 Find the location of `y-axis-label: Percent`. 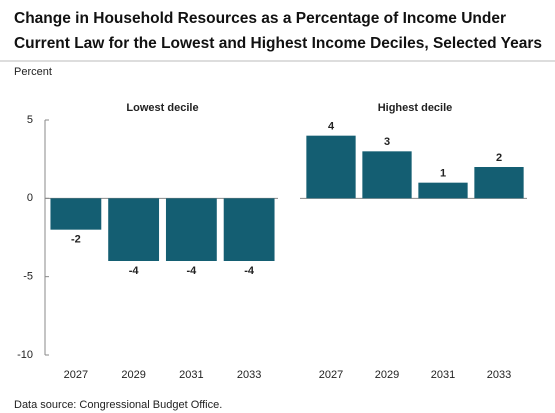

y-axis-label: Percent is located at coordinates (33, 72).